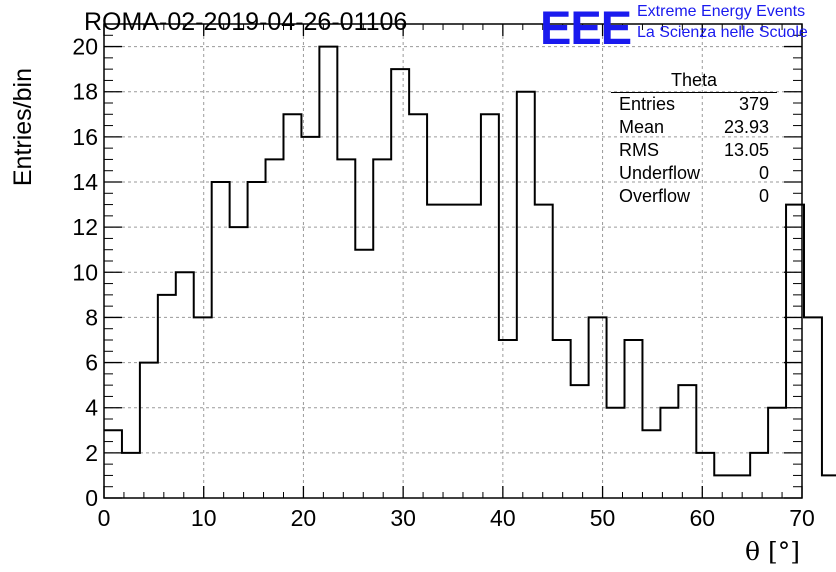 The image size is (836, 572). Describe the element at coordinates (746, 127) in the screenshot. I see `stats-value: 23.93` at that location.